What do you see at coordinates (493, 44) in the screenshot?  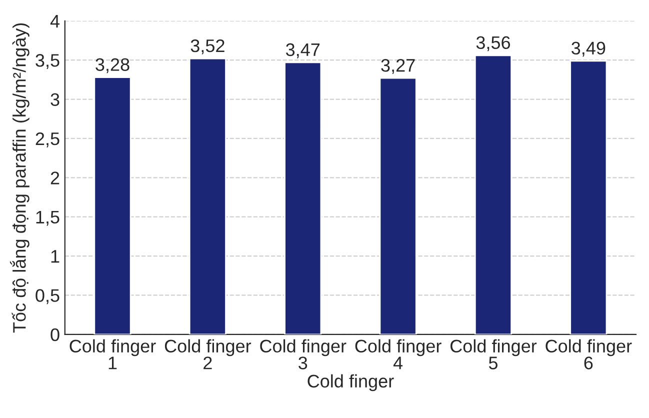 I see `data-label: 3,56` at bounding box center [493, 44].